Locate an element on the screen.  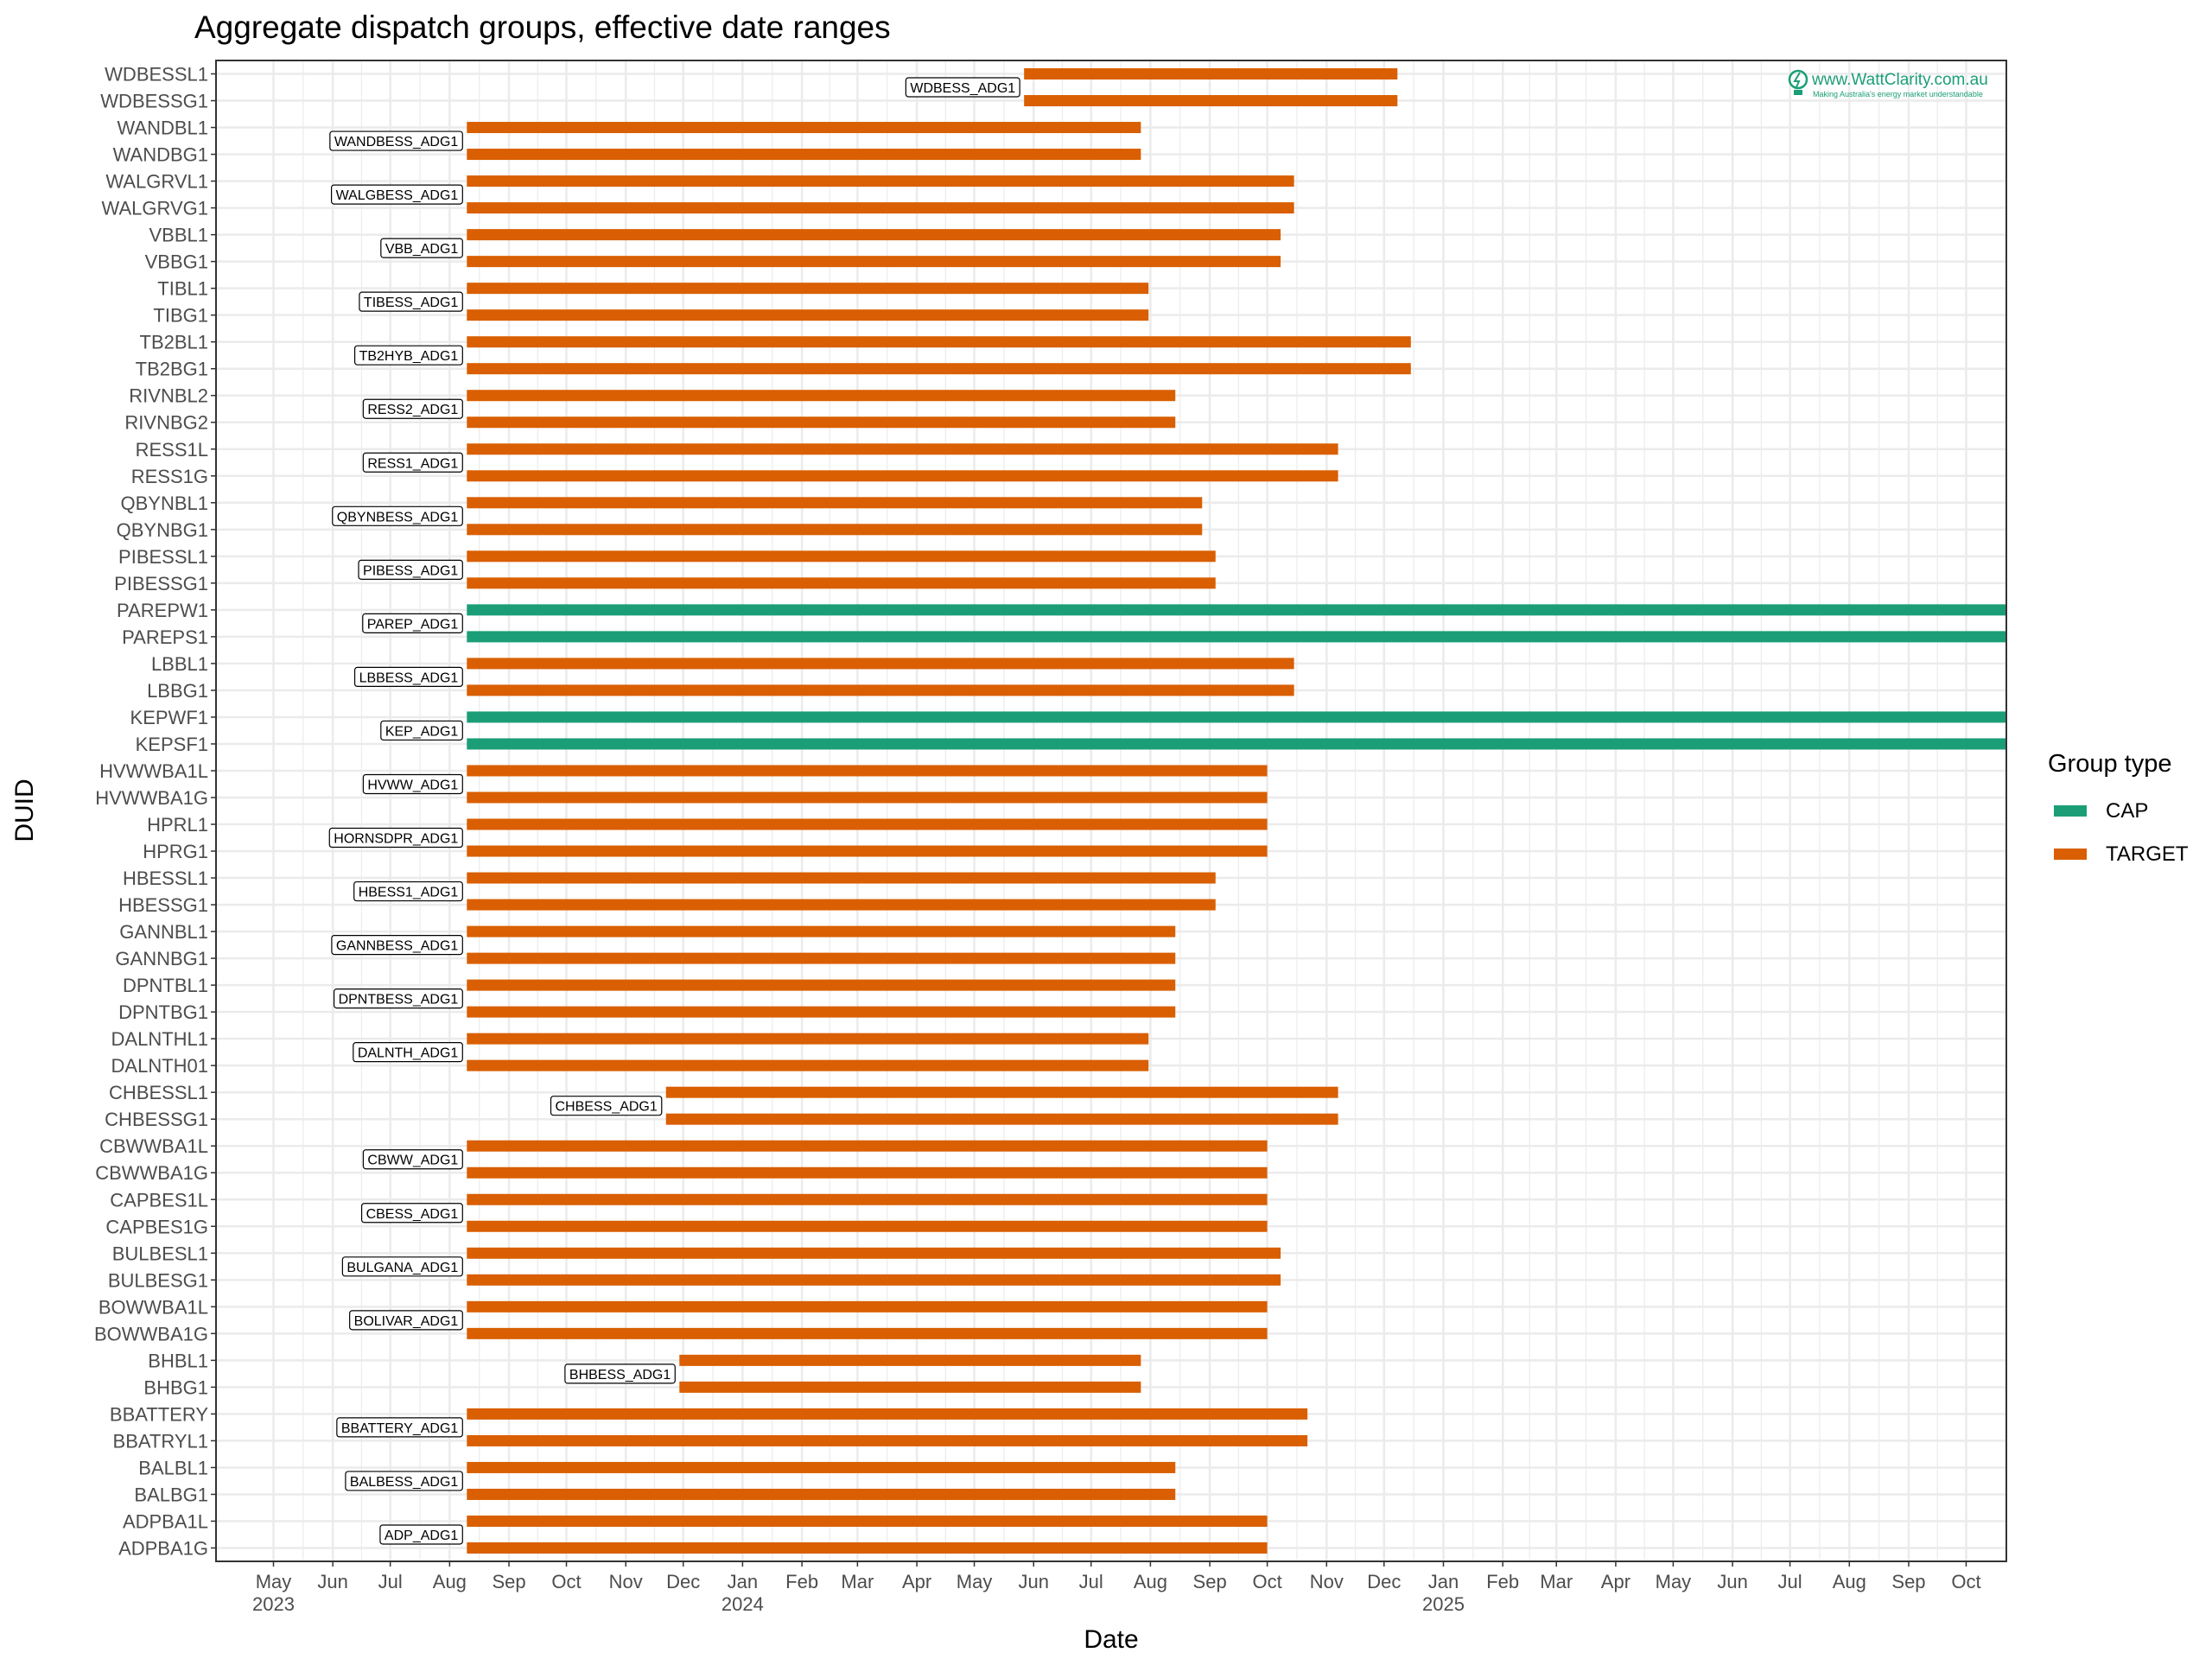
bar-hvwwba1g is located at coordinates (867, 797).